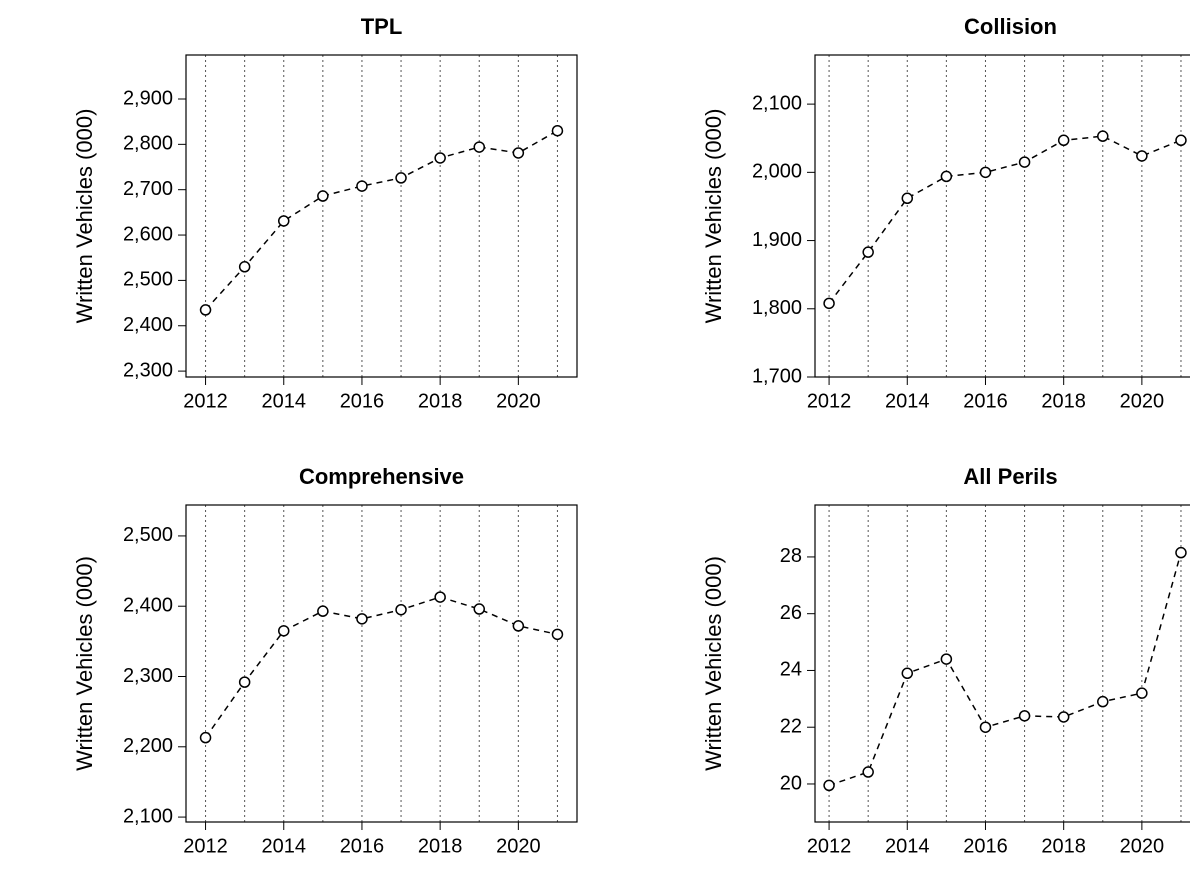 Image resolution: width=1190 pixels, height=882 pixels. Describe the element at coordinates (791, 670) in the screenshot. I see `y-tick-label: 24` at that location.